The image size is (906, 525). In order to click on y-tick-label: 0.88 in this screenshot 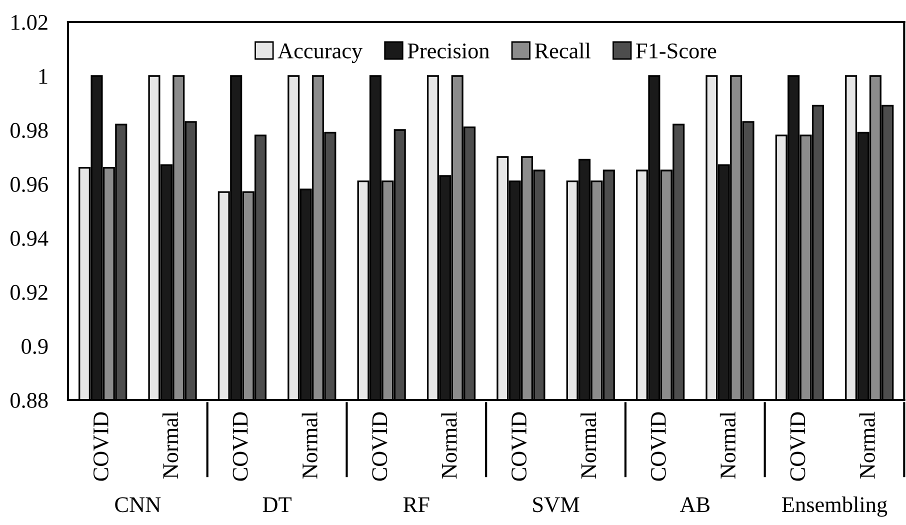, I will do `click(29, 400)`.